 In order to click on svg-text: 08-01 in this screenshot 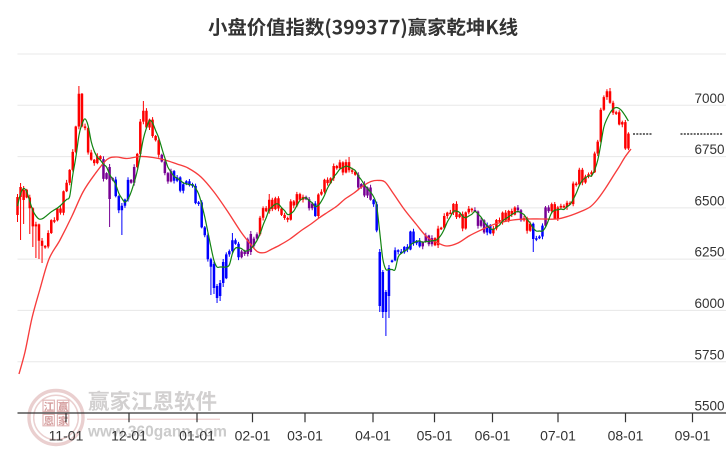, I will do `click(626, 435)`.